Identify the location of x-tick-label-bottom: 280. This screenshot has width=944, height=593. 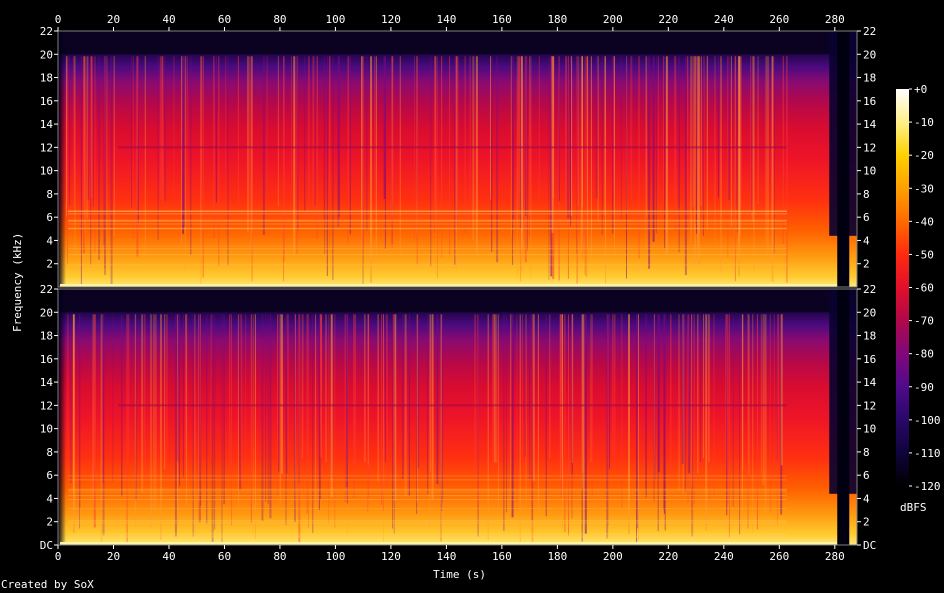
(835, 556).